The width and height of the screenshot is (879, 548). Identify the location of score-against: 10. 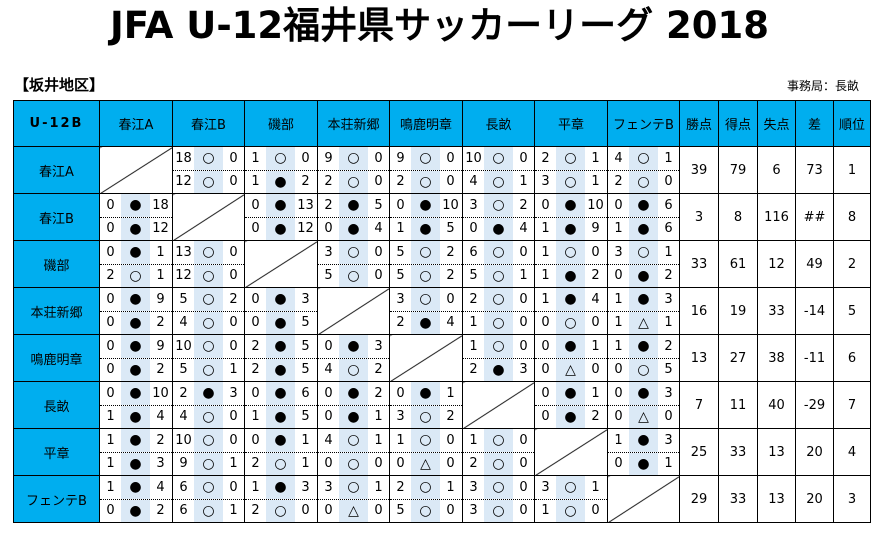
(160, 393).